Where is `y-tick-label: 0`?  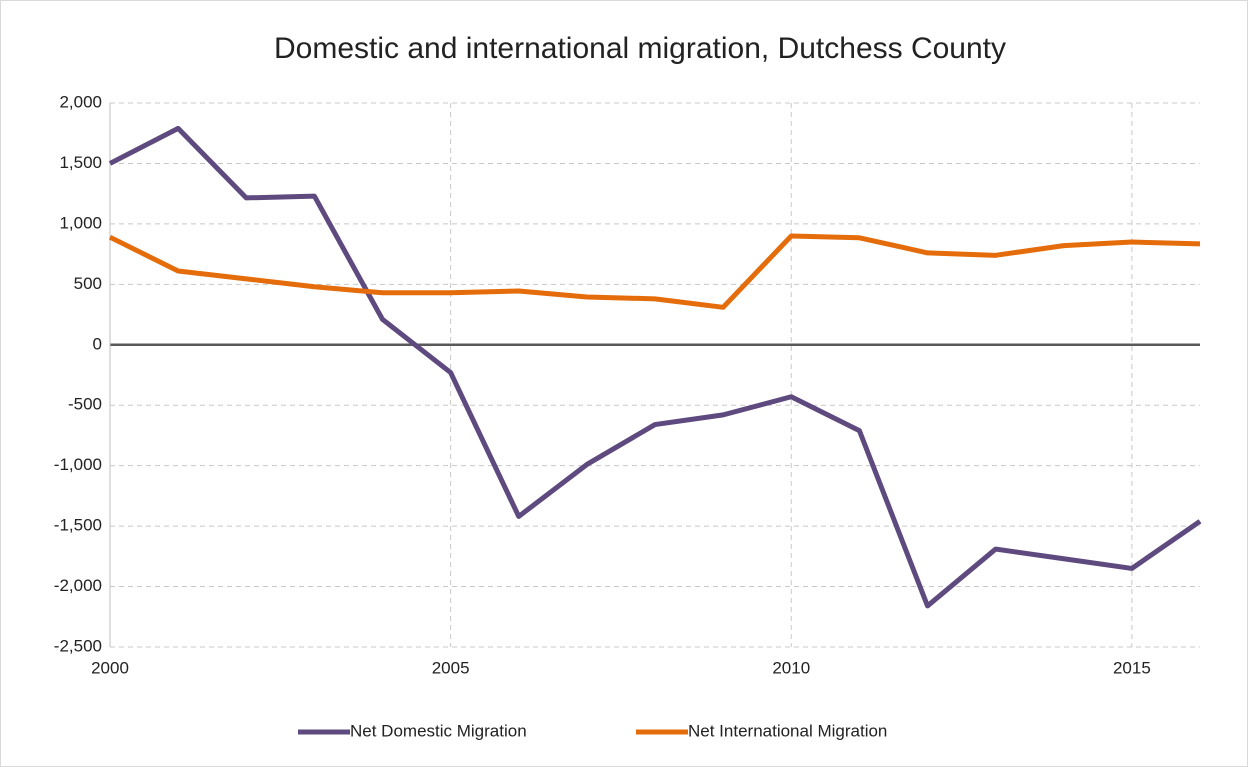 y-tick-label: 0 is located at coordinates (97, 343).